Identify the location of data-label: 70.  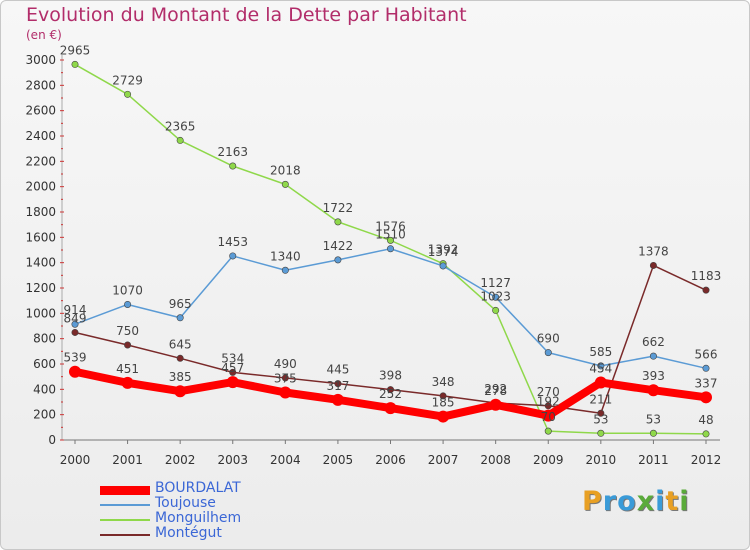
(548, 417).